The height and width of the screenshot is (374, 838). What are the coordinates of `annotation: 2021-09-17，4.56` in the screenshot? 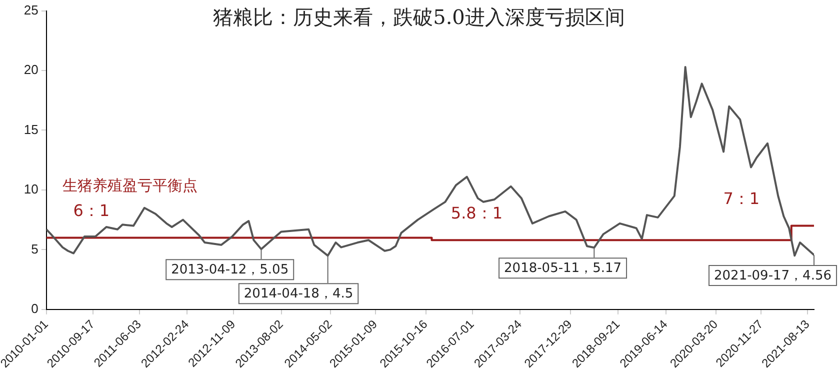 It's located at (773, 276).